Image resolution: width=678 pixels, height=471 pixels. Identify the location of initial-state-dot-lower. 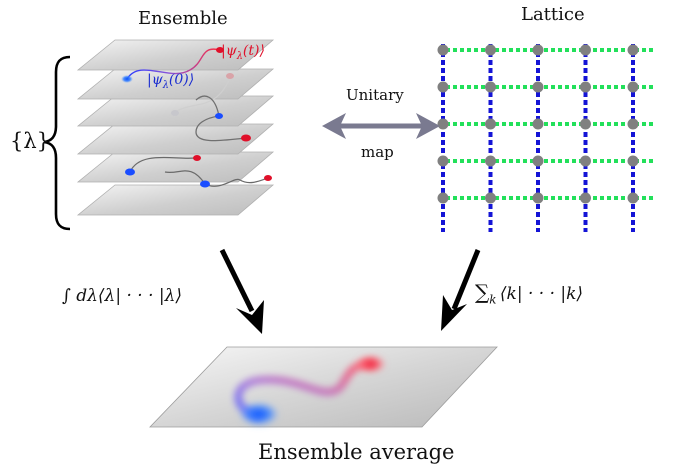
(130, 172).